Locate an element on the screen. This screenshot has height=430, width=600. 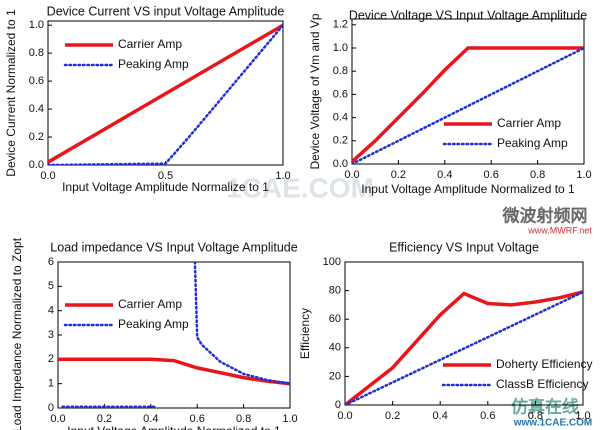
legend-label: Doherty Efficiency is located at coordinates (544, 364).